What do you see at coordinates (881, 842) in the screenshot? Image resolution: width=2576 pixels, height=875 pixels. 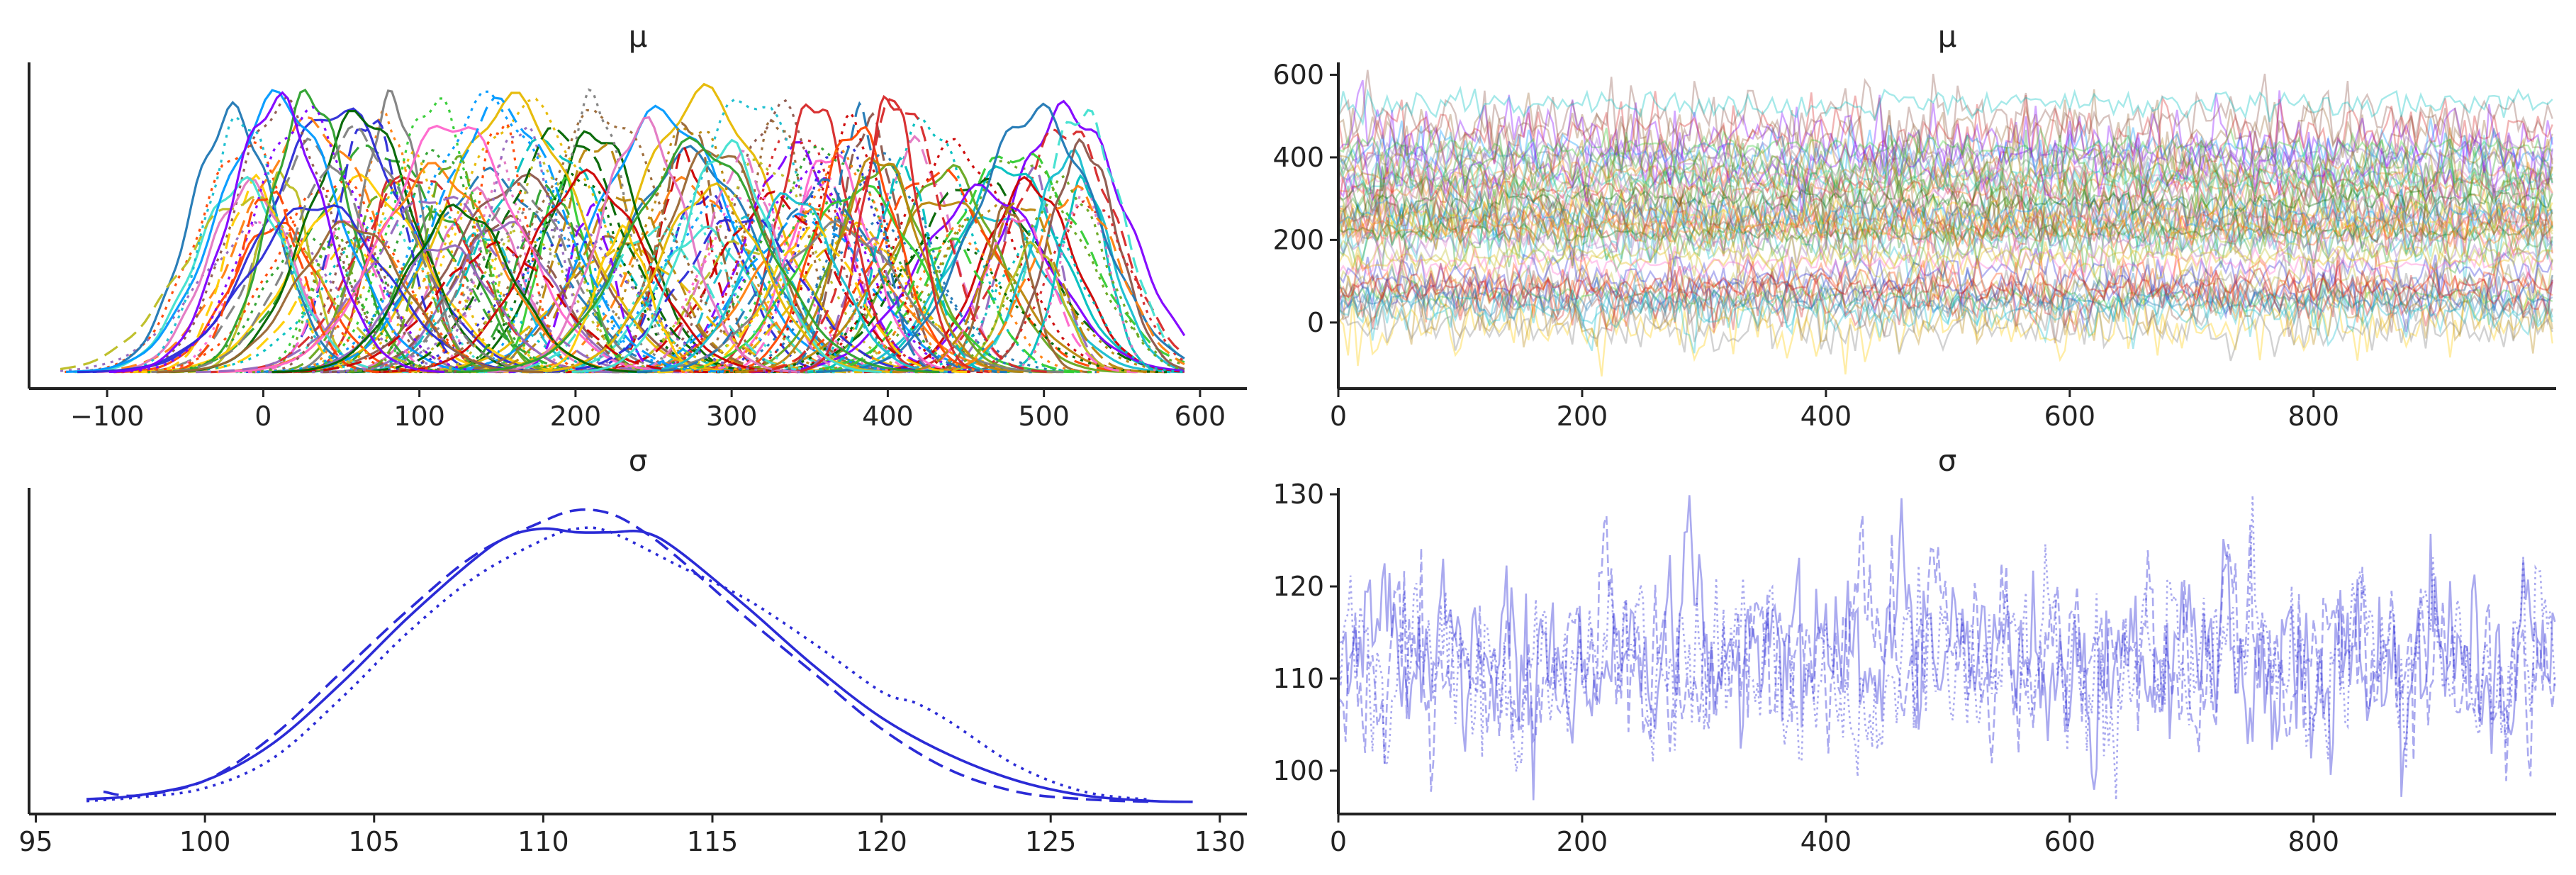 I see `sigma-density-x-tick-label: 120` at bounding box center [881, 842].